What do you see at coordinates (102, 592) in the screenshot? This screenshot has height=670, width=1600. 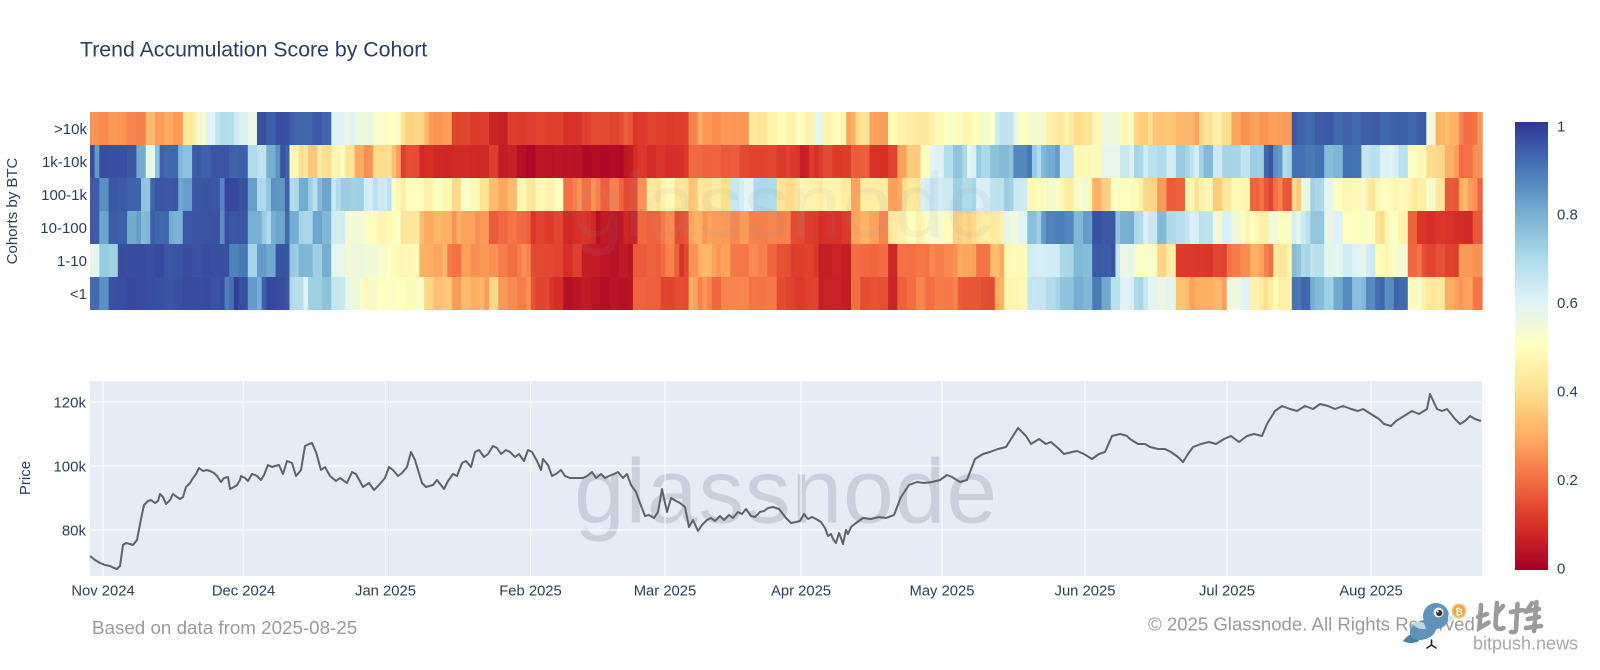 I see `svg-text: Nov 2024` at bounding box center [102, 592].